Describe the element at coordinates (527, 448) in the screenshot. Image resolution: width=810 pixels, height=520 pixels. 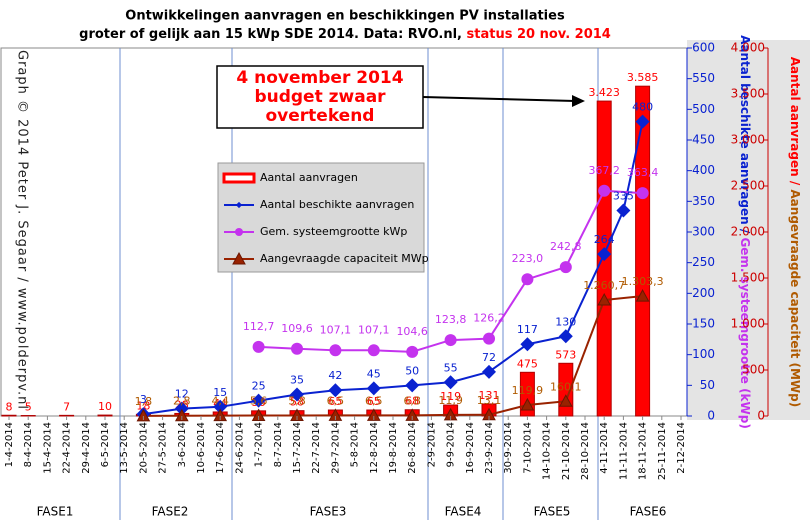
I see `x-tick-label: 7-10-2014` at that location.